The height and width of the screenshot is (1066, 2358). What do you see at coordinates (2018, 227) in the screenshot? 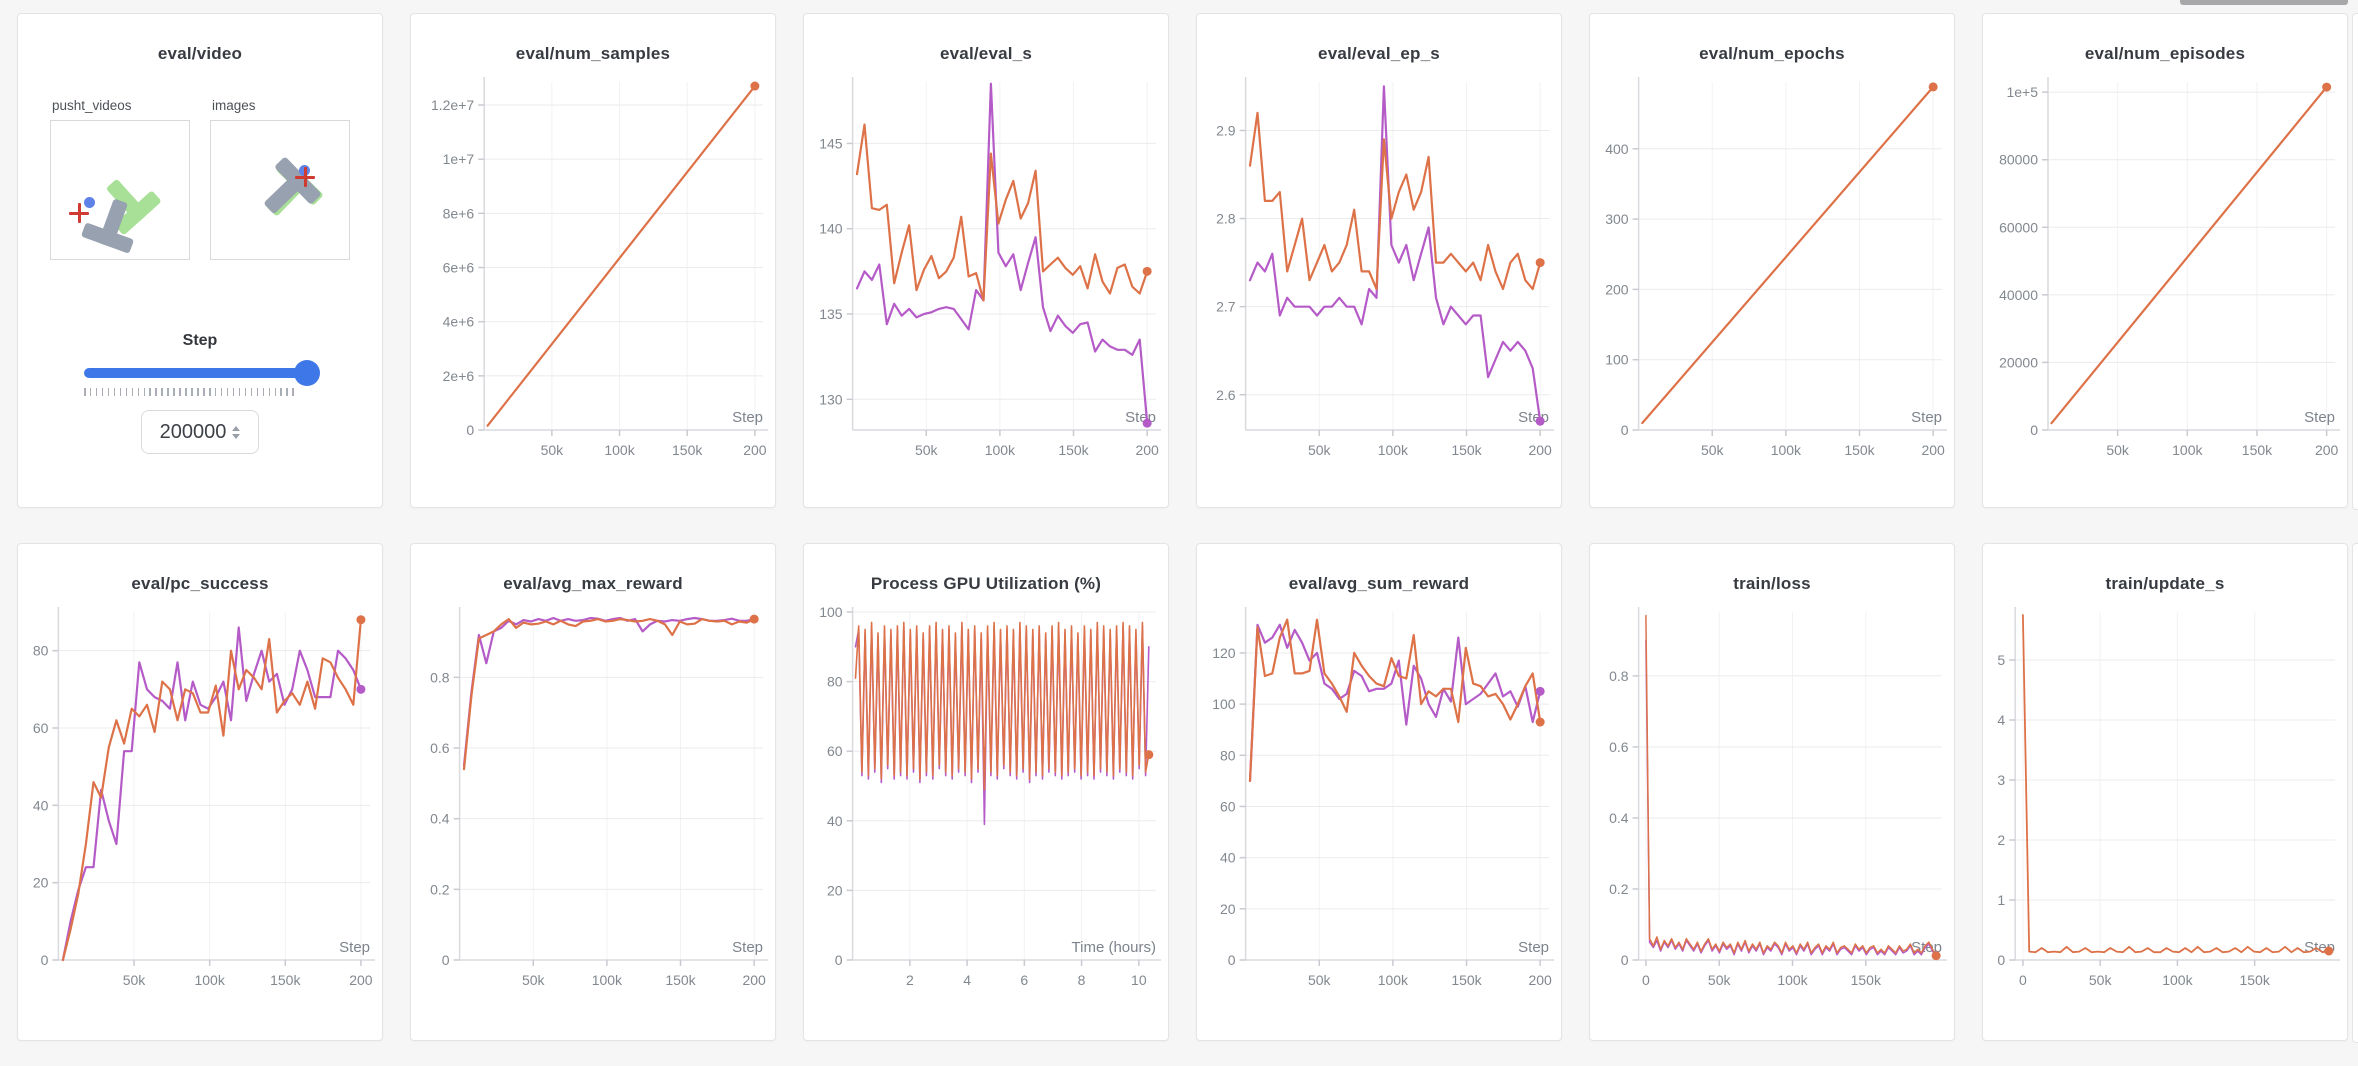
I see `svg-text: 60000` at bounding box center [2018, 227].